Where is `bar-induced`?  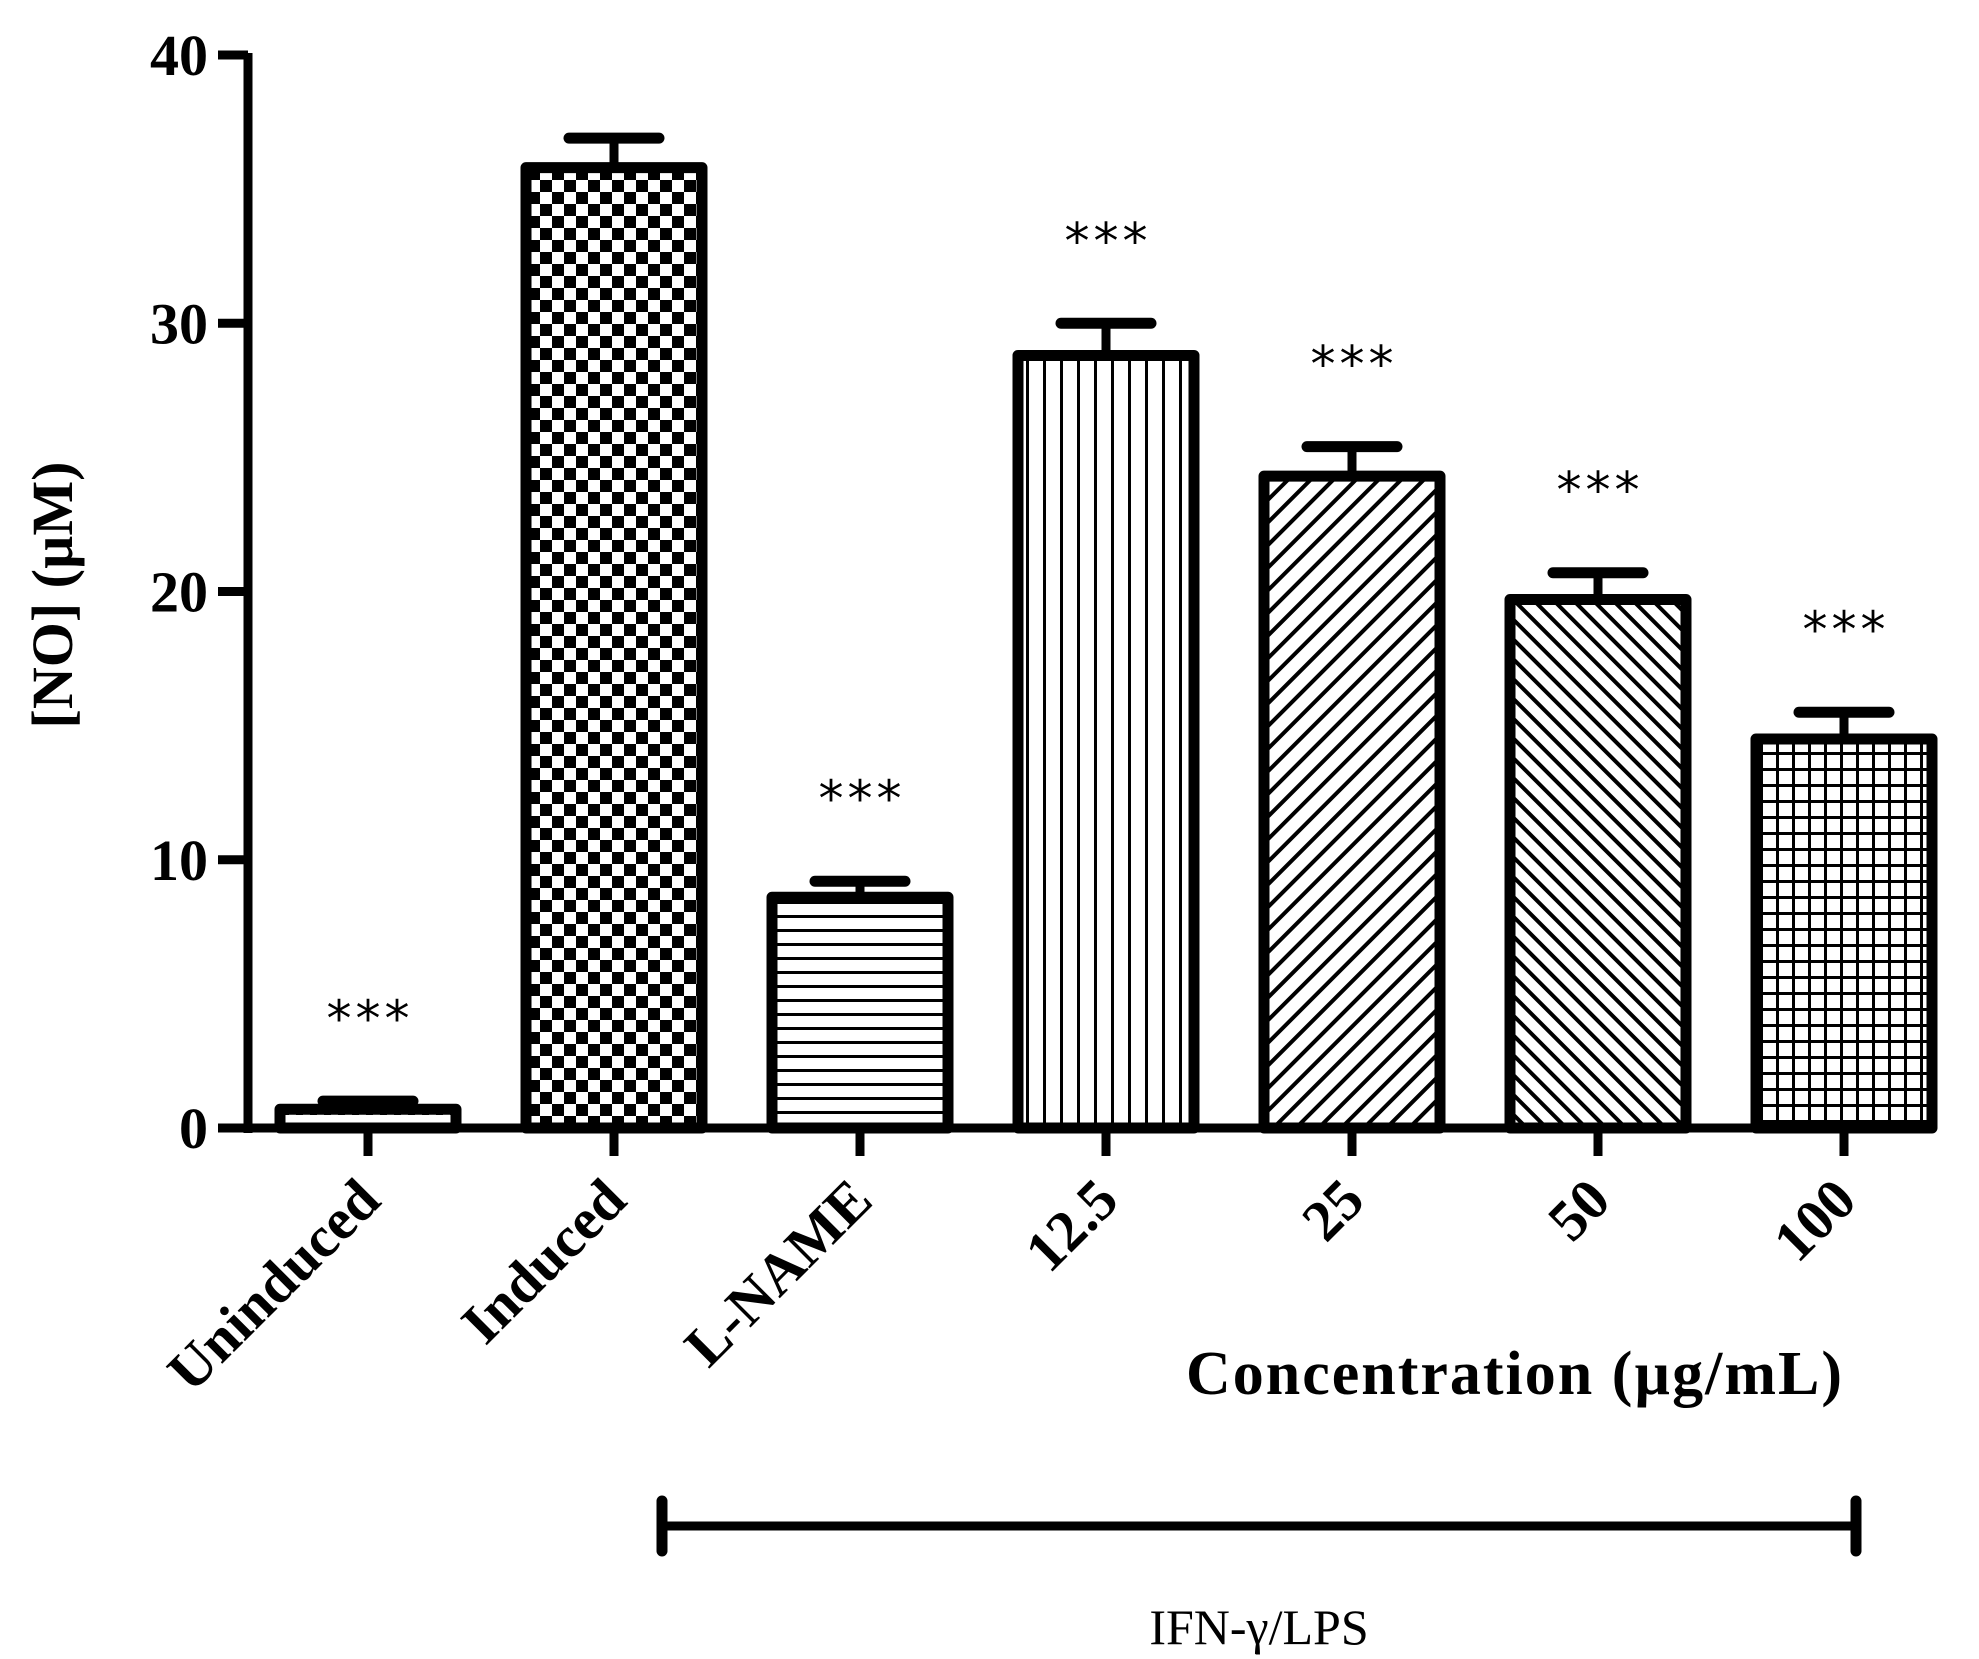
bar-induced is located at coordinates (614, 648).